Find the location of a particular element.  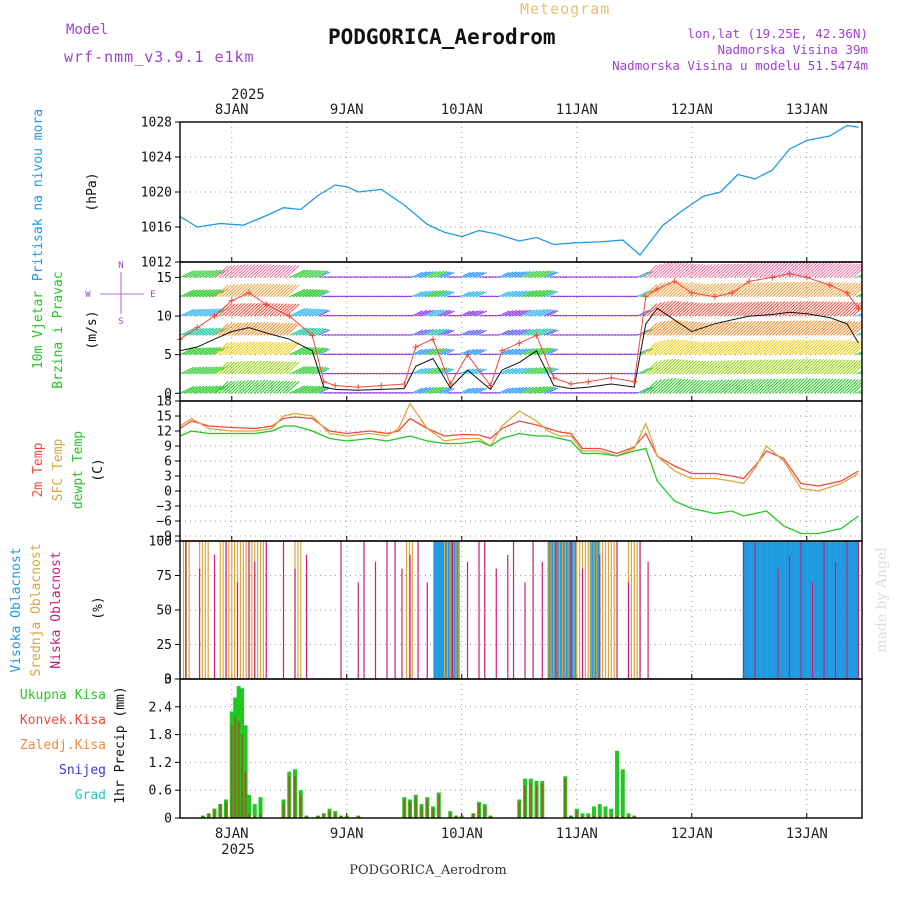

precipitation-ytick-label: 1.2 is located at coordinates (160, 763).